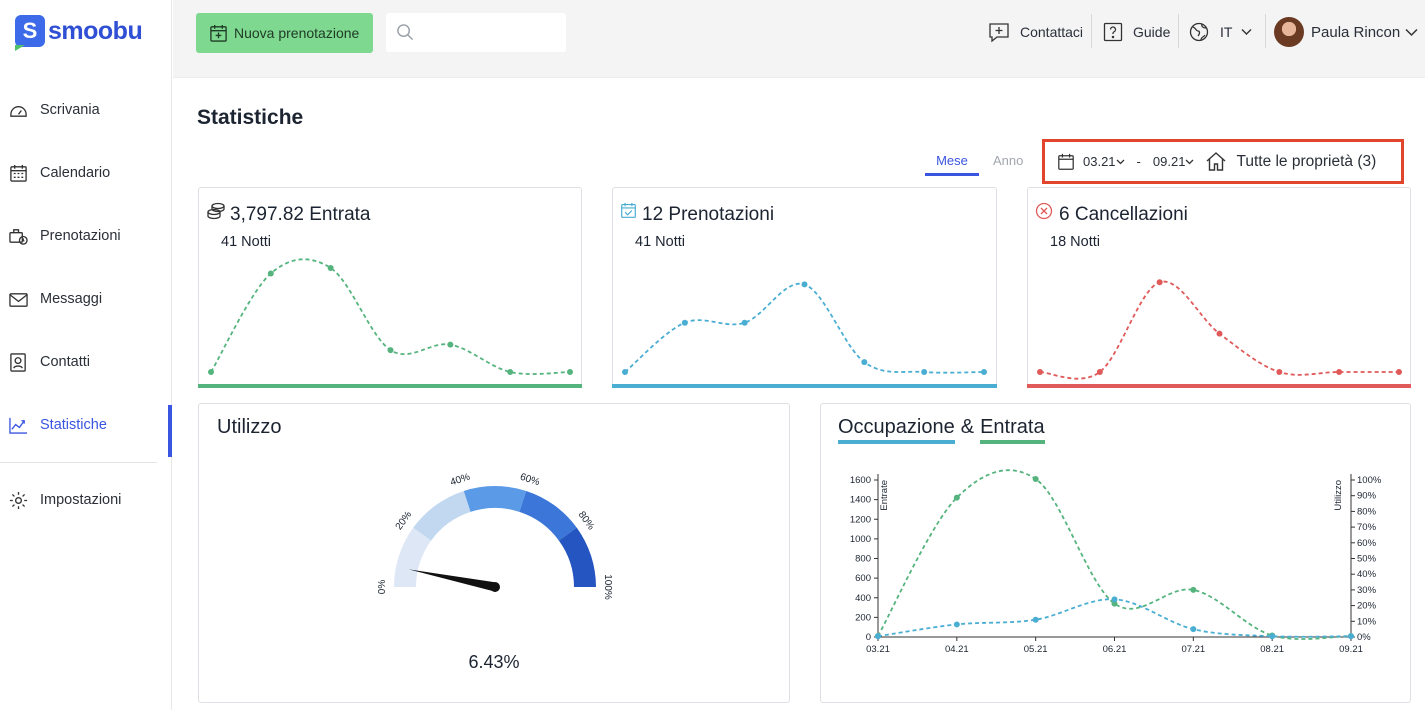 The image size is (1425, 710). What do you see at coordinates (1367, 574) in the screenshot?
I see `y2-tick-label: 40%` at bounding box center [1367, 574].